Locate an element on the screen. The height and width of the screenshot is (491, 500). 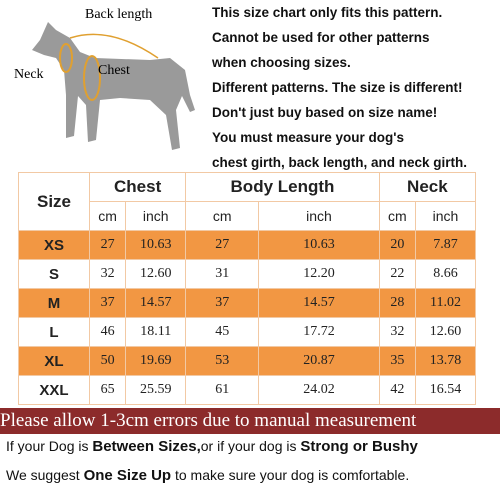
size-cell: L is located at coordinates (54, 332).